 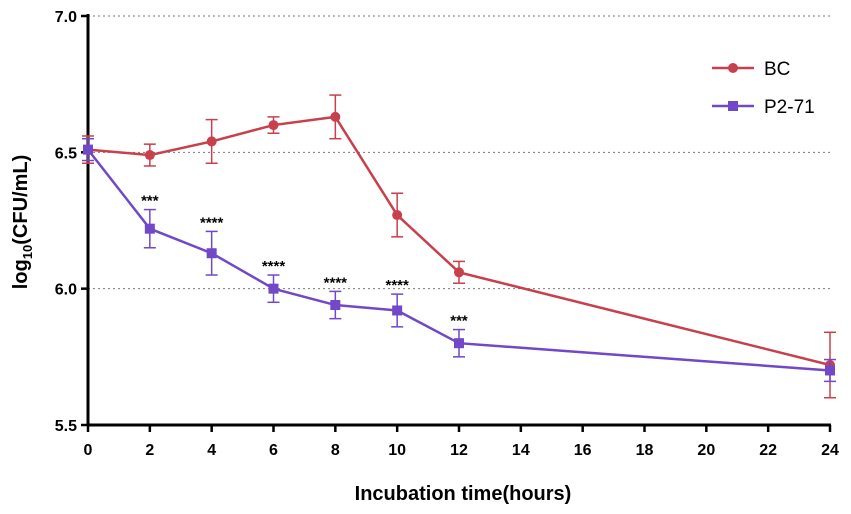 I want to click on legend: BC P2-71, so click(x=763, y=88).